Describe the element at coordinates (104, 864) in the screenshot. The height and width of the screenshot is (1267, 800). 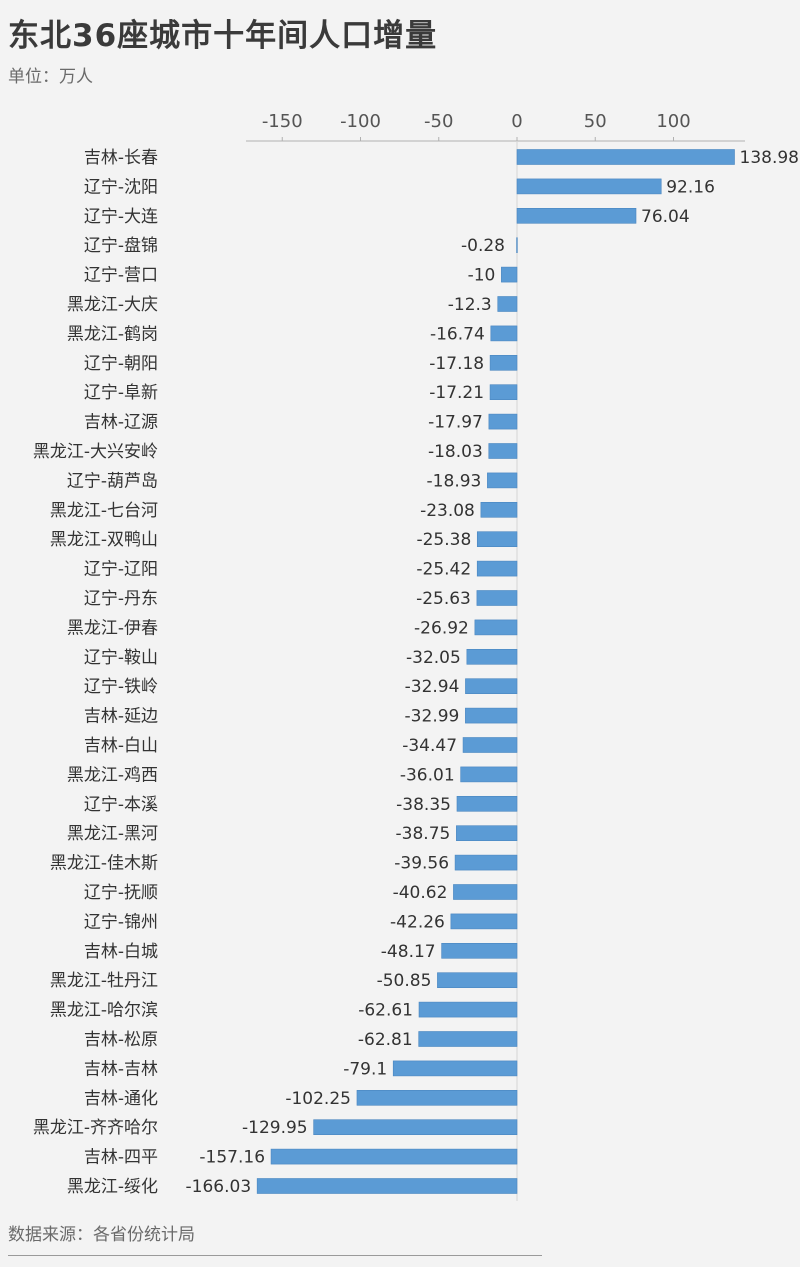
I see `category-label: 黑龙江-佳木斯` at that location.